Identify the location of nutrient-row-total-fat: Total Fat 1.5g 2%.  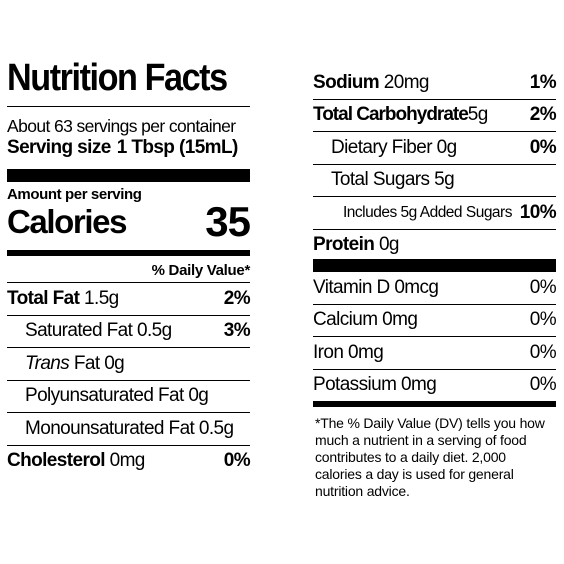
(129, 298).